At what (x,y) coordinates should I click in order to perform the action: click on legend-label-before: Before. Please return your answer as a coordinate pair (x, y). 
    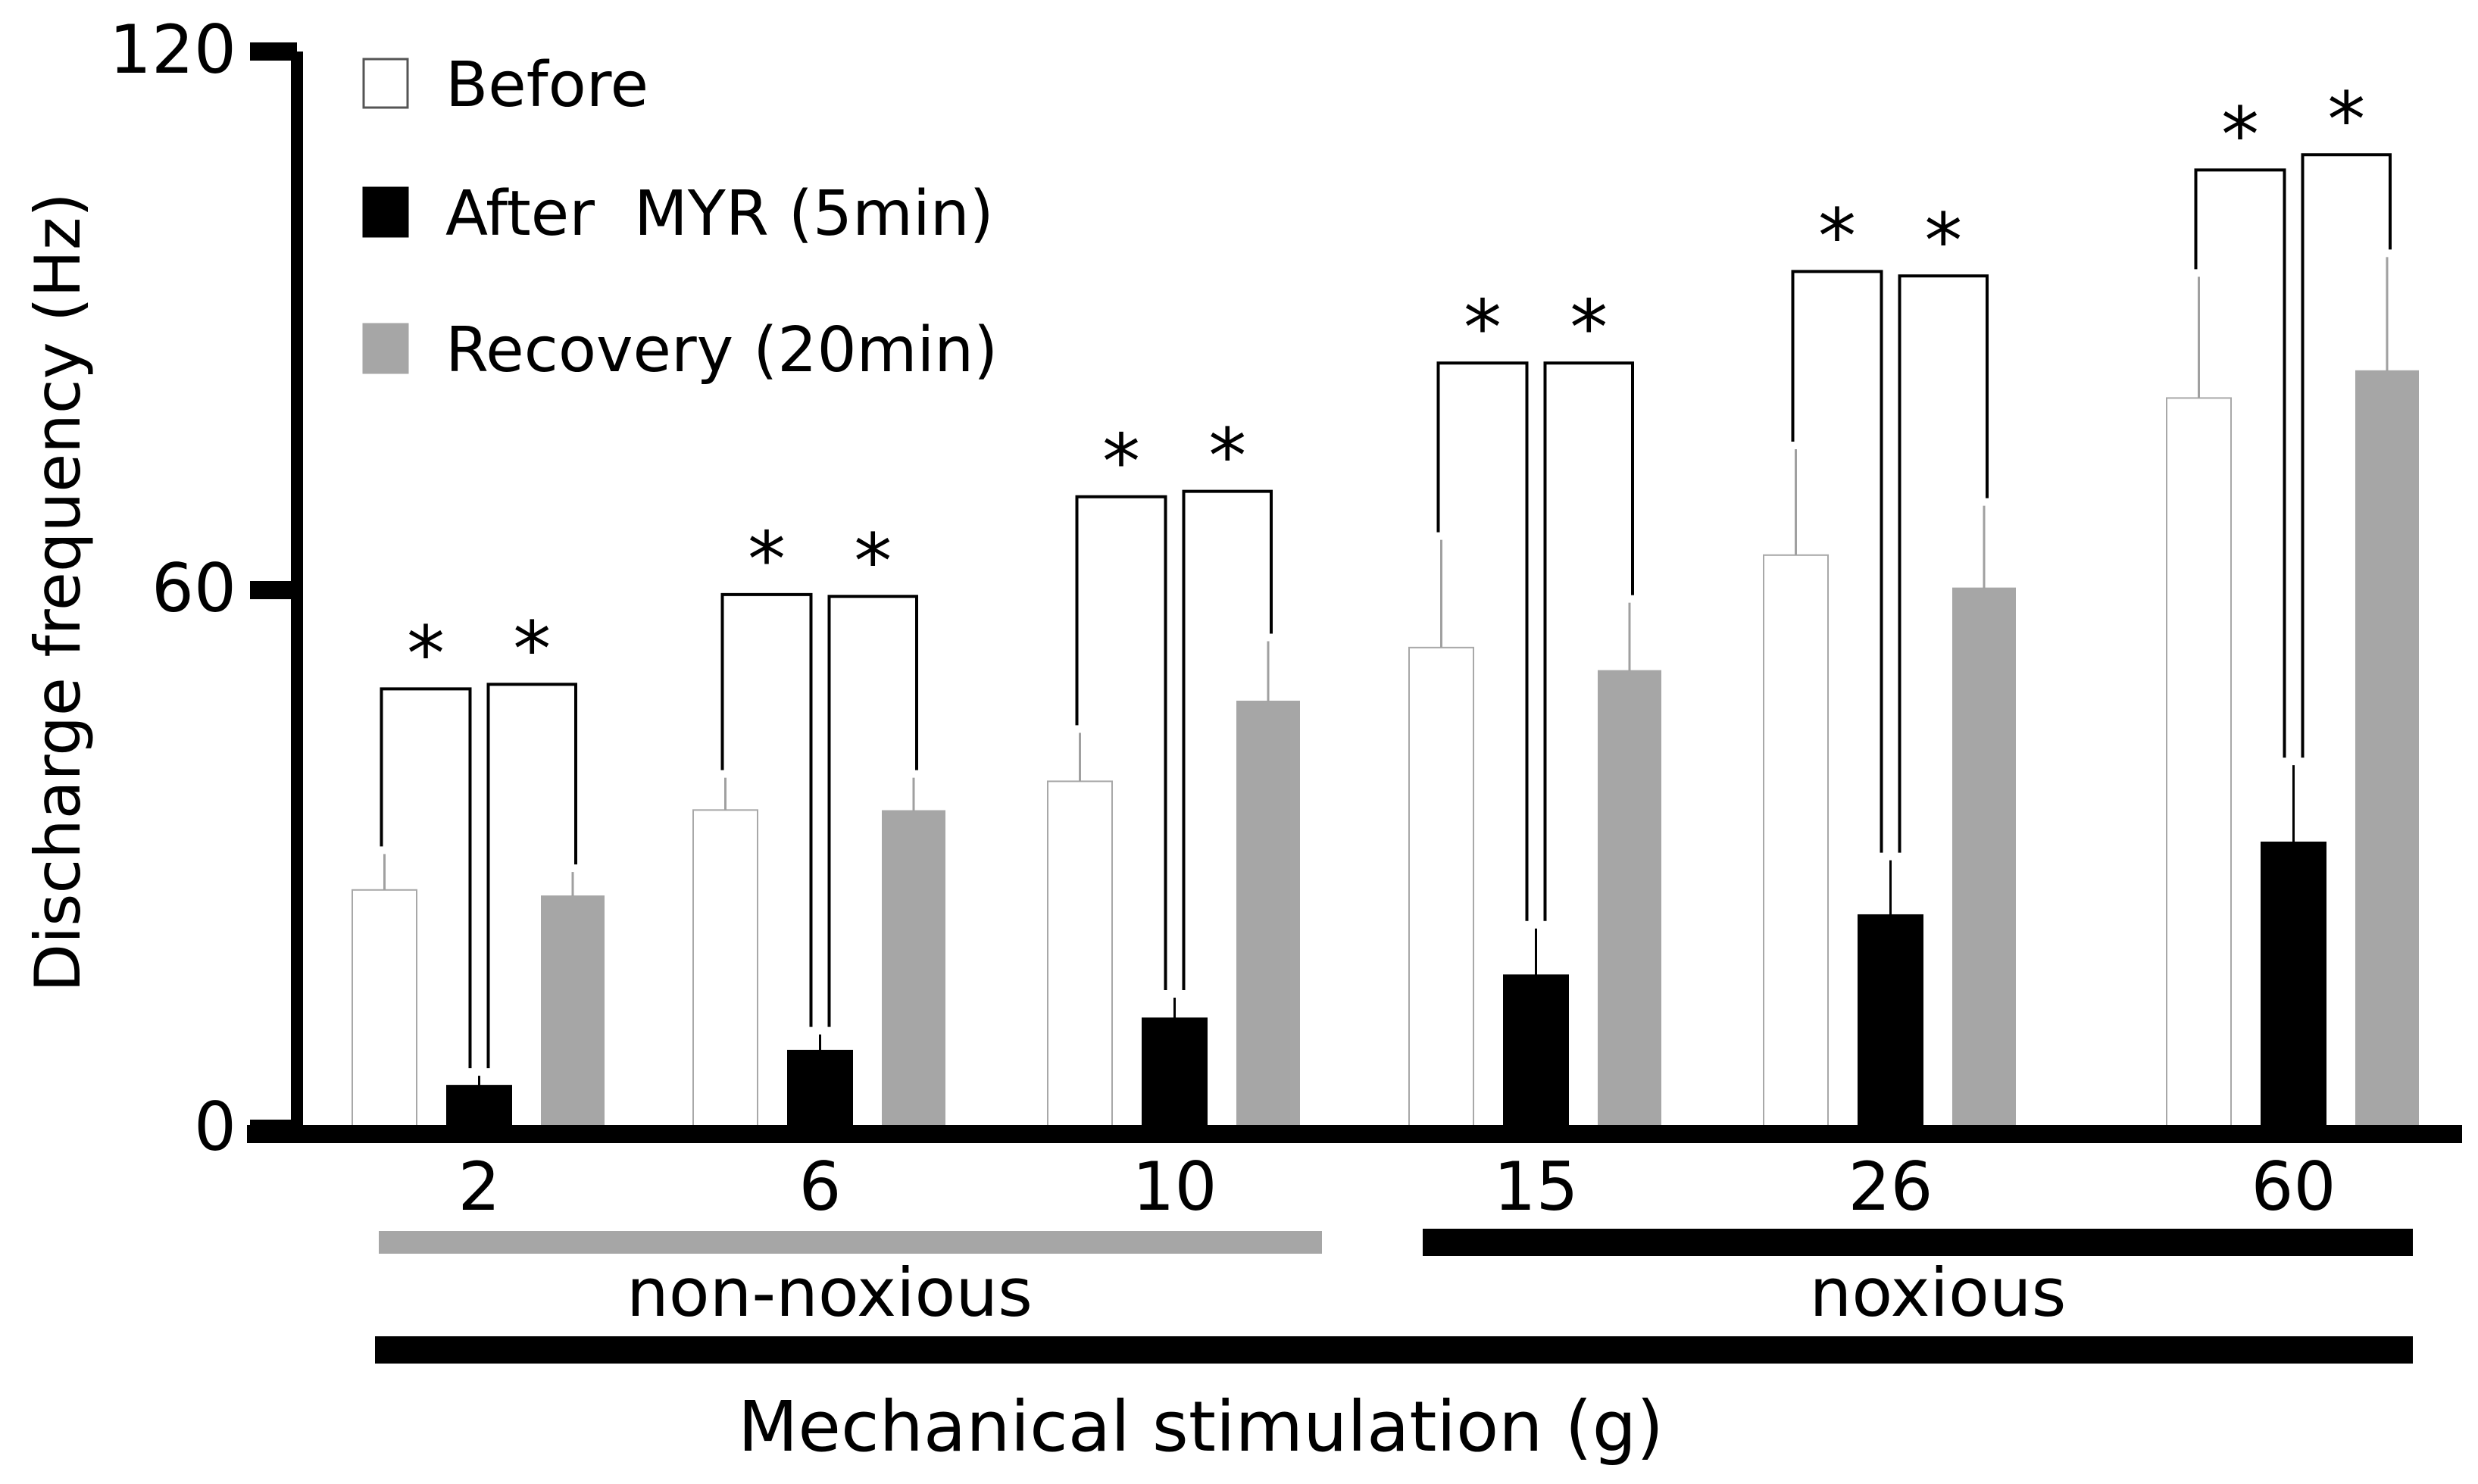
    Looking at the image, I should click on (546, 85).